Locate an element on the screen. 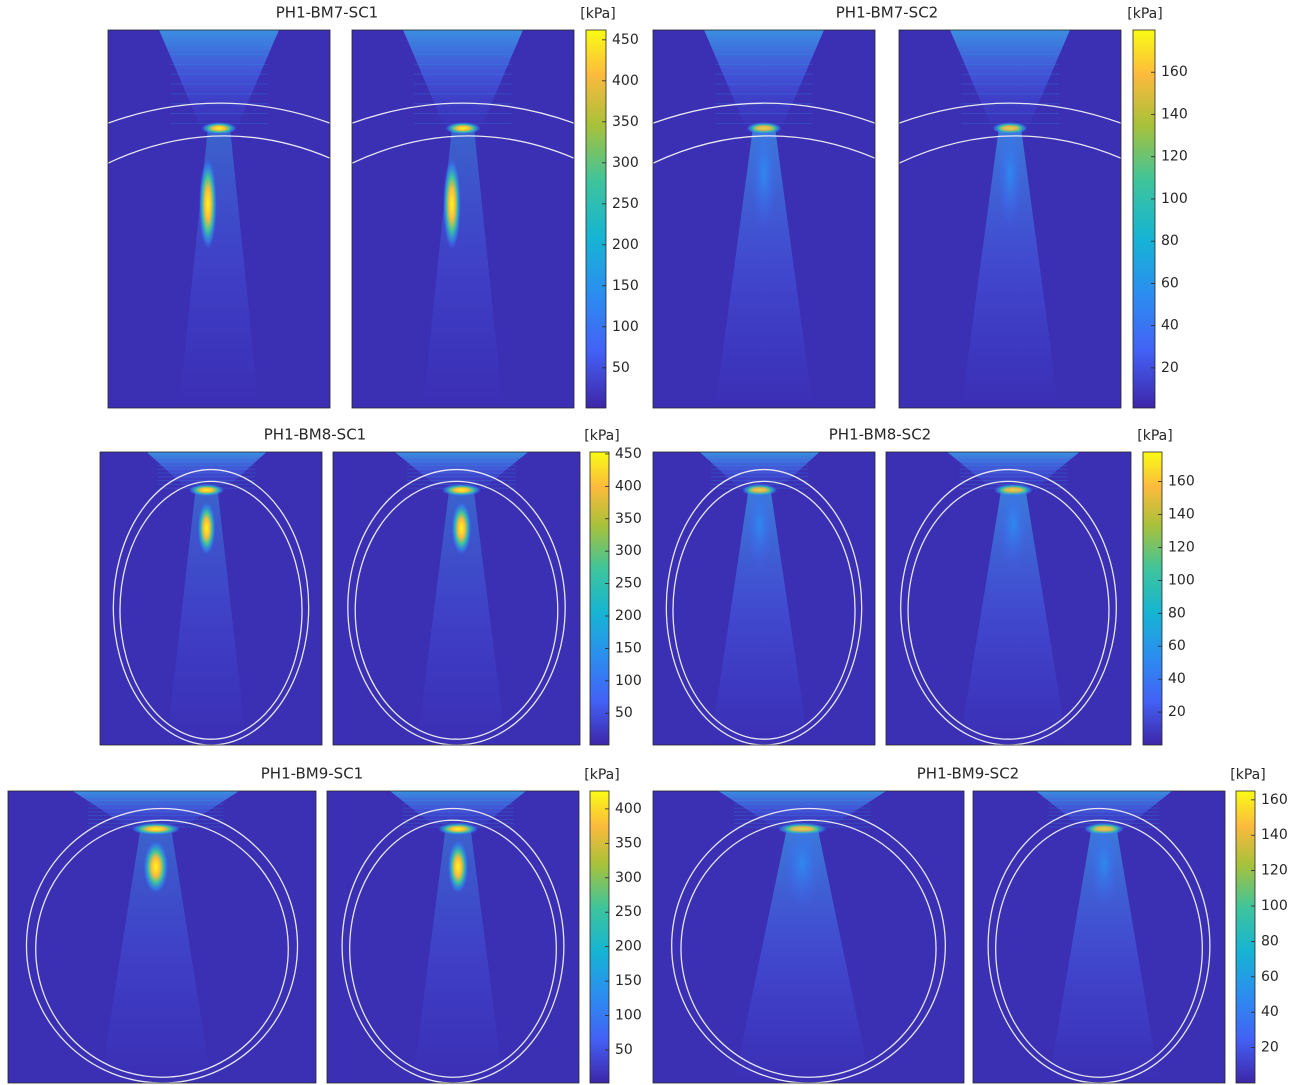 Image resolution: width=1296 pixels, height=1085 pixels. colorbar-tick-label: 20 is located at coordinates (1177, 712).